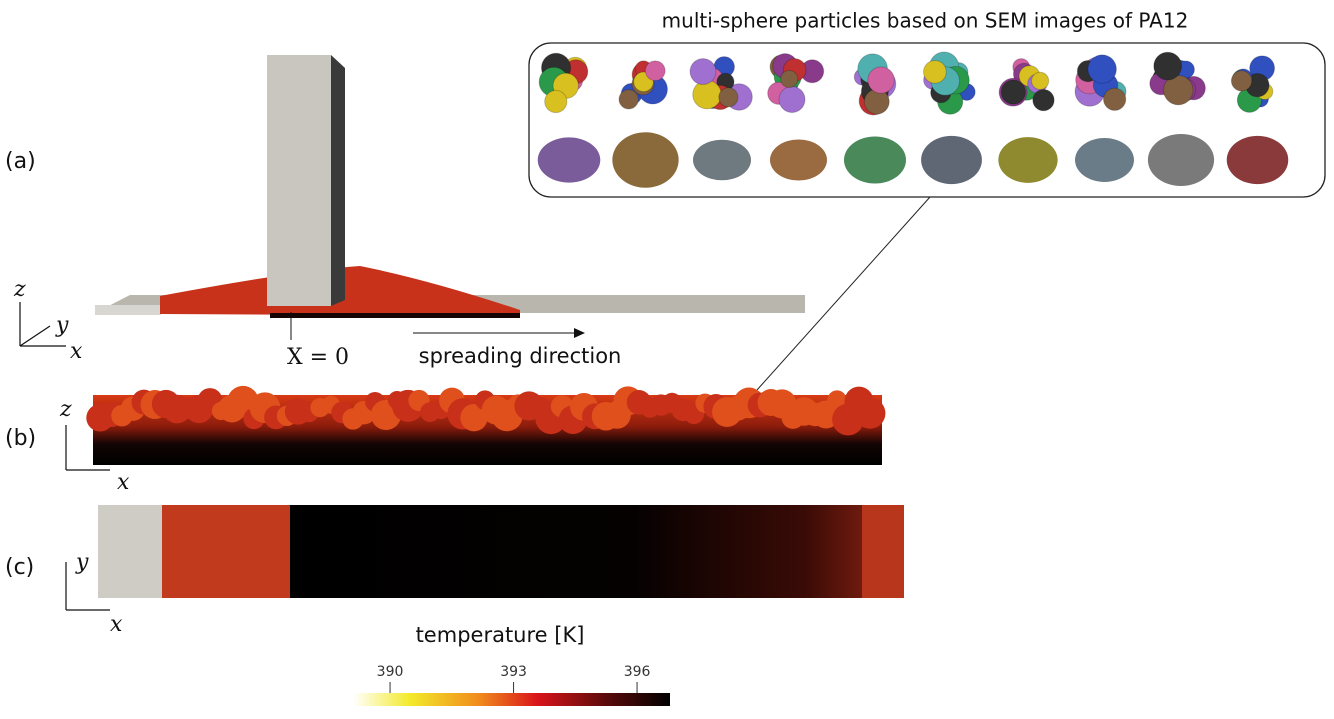 This screenshot has height=719, width=1334. I want to click on panel-label: (c), so click(19, 567).